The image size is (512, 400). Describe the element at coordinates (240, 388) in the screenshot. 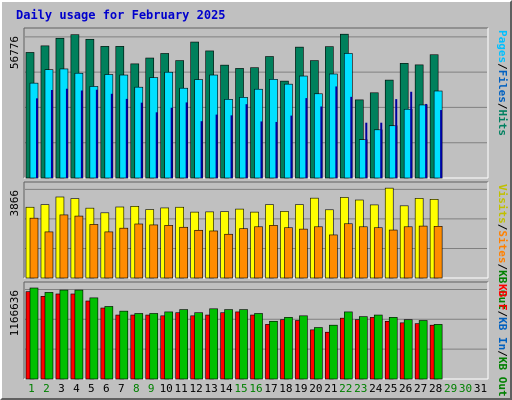

I see `day-label: 15` at that location.